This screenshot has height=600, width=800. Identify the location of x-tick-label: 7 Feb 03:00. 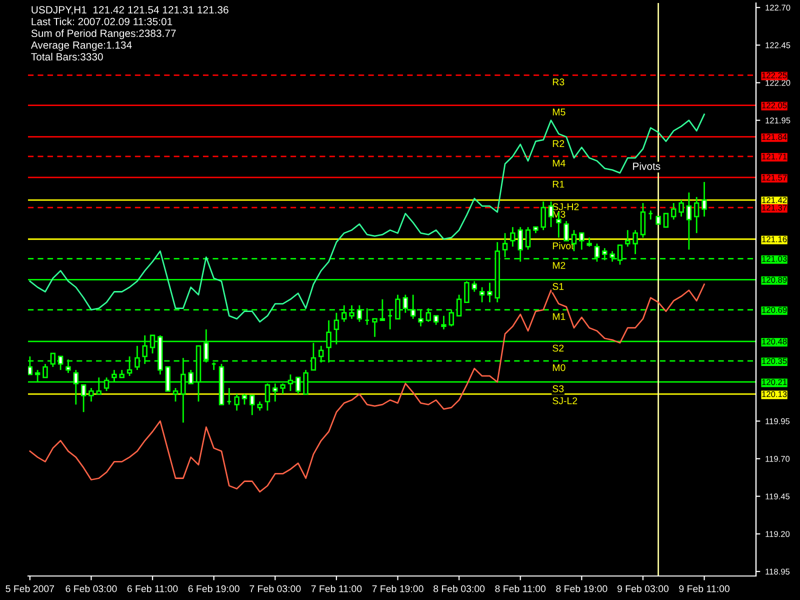
(275, 588).